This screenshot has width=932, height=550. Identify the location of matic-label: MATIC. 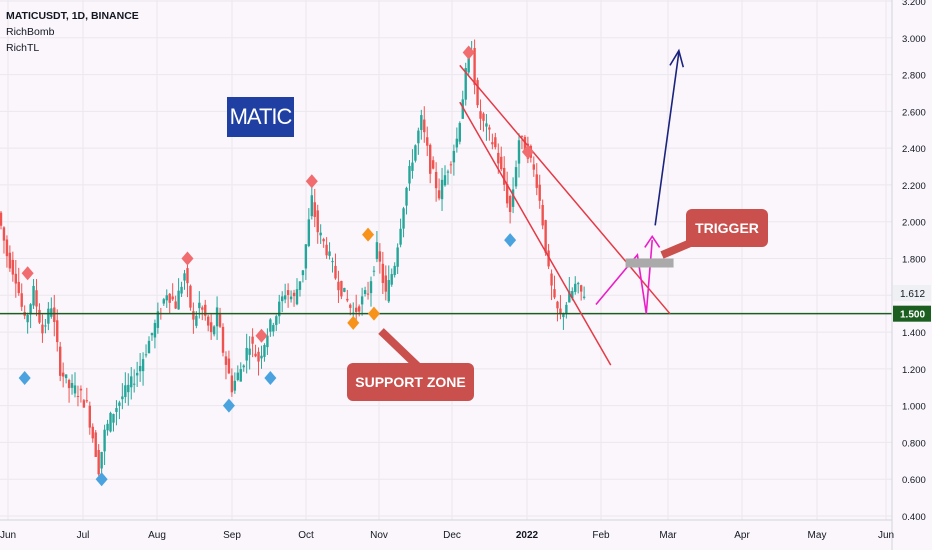
(260, 117).